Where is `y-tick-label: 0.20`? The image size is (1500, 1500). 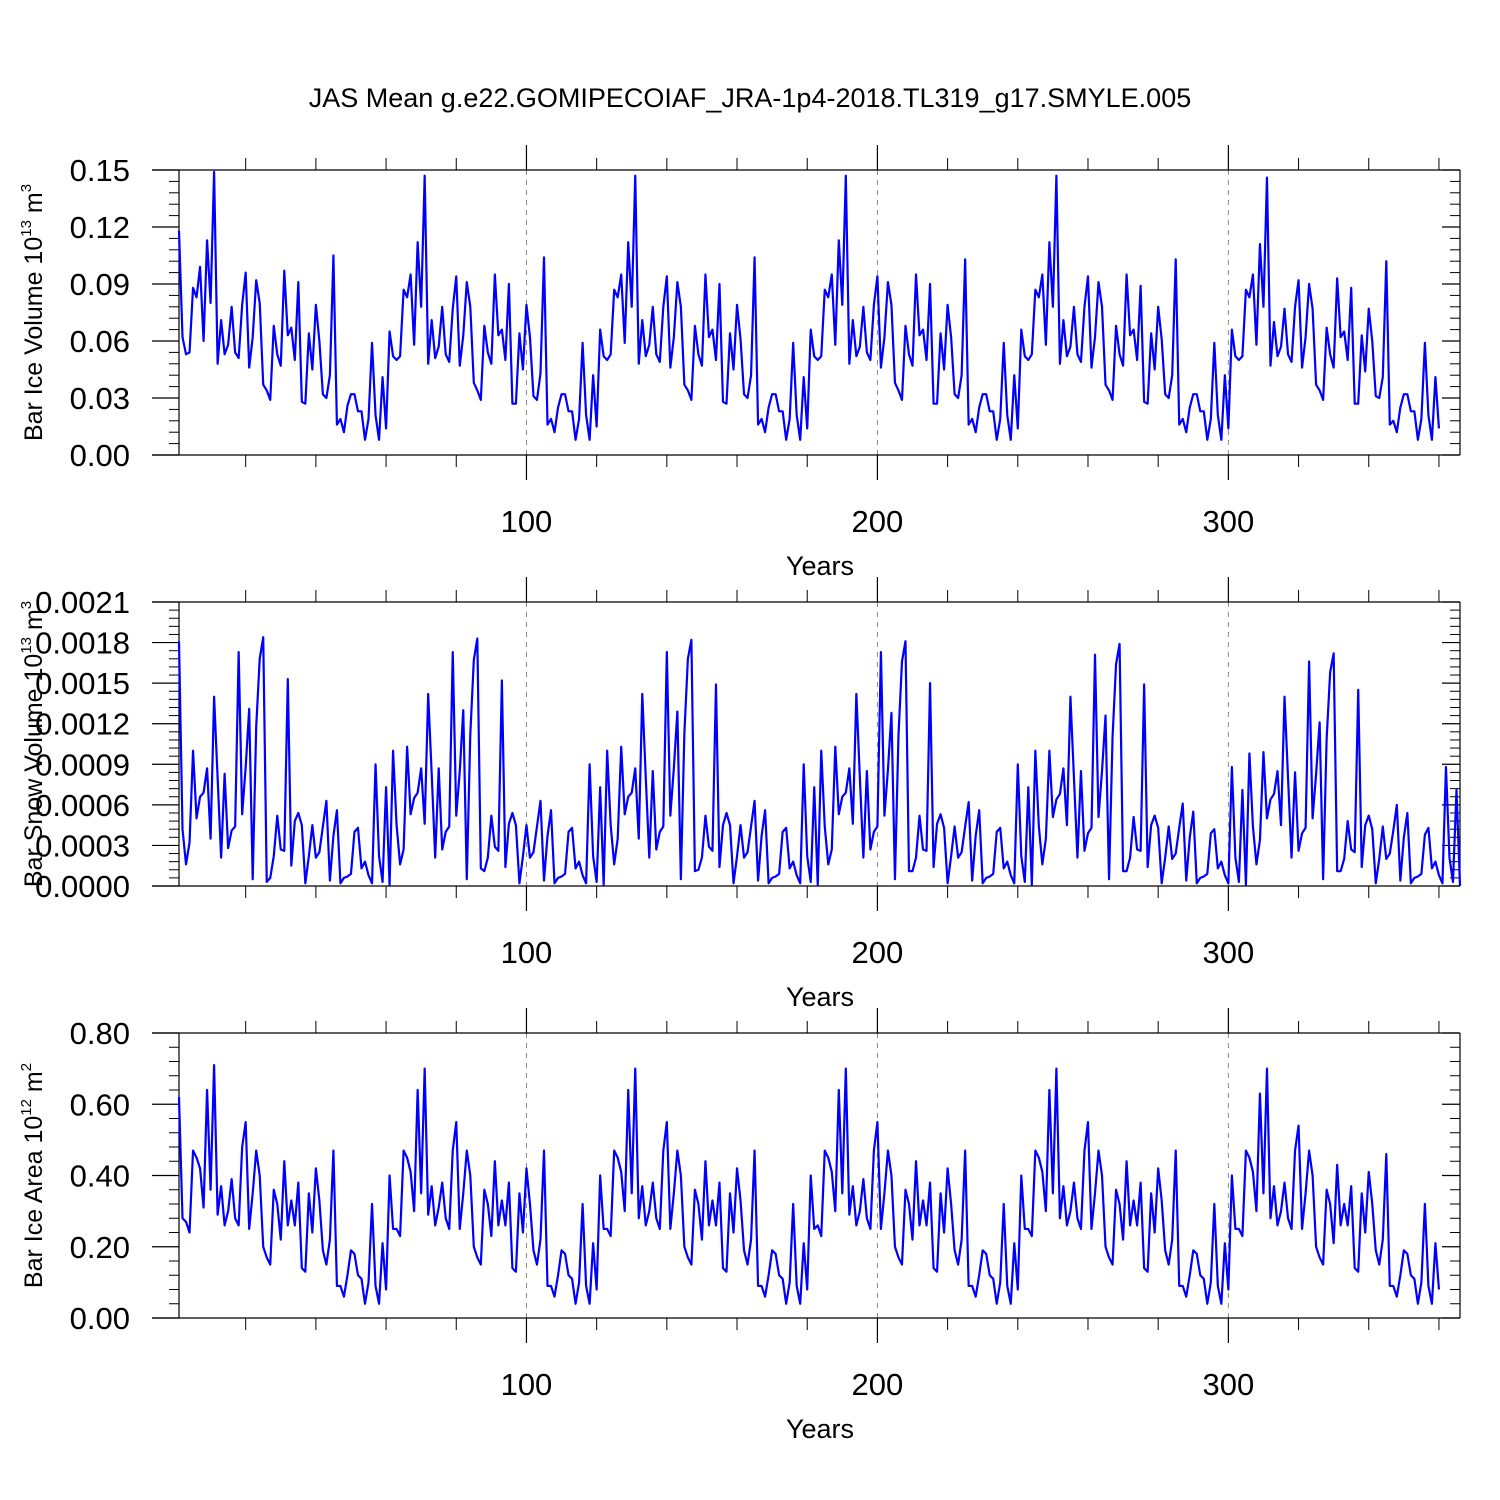 y-tick-label: 0.20 is located at coordinates (100, 1247).